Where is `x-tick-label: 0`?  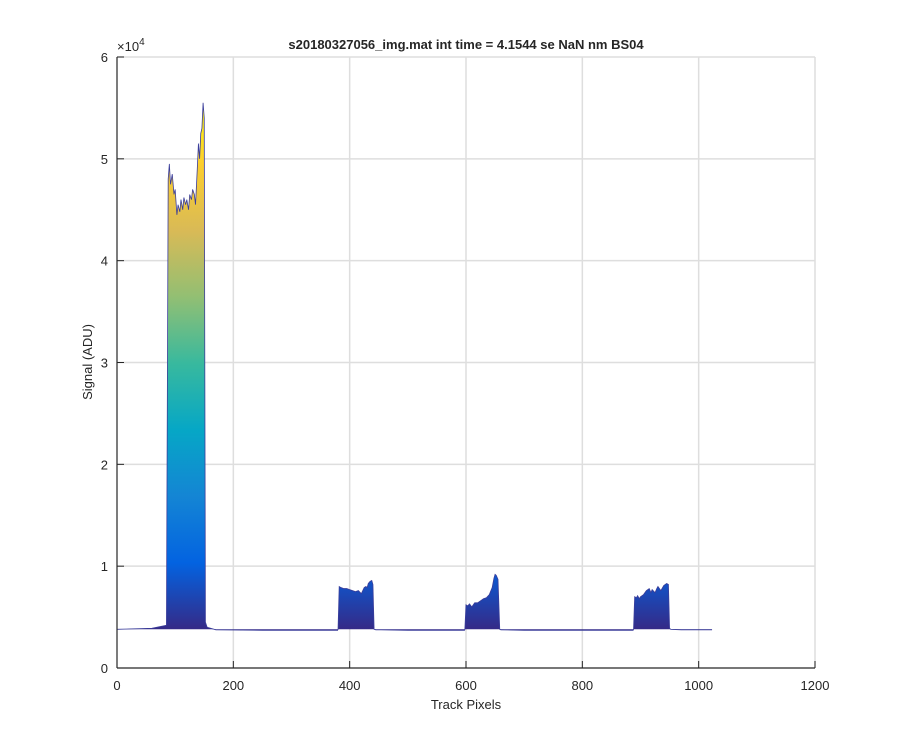 x-tick-label: 0 is located at coordinates (116, 685).